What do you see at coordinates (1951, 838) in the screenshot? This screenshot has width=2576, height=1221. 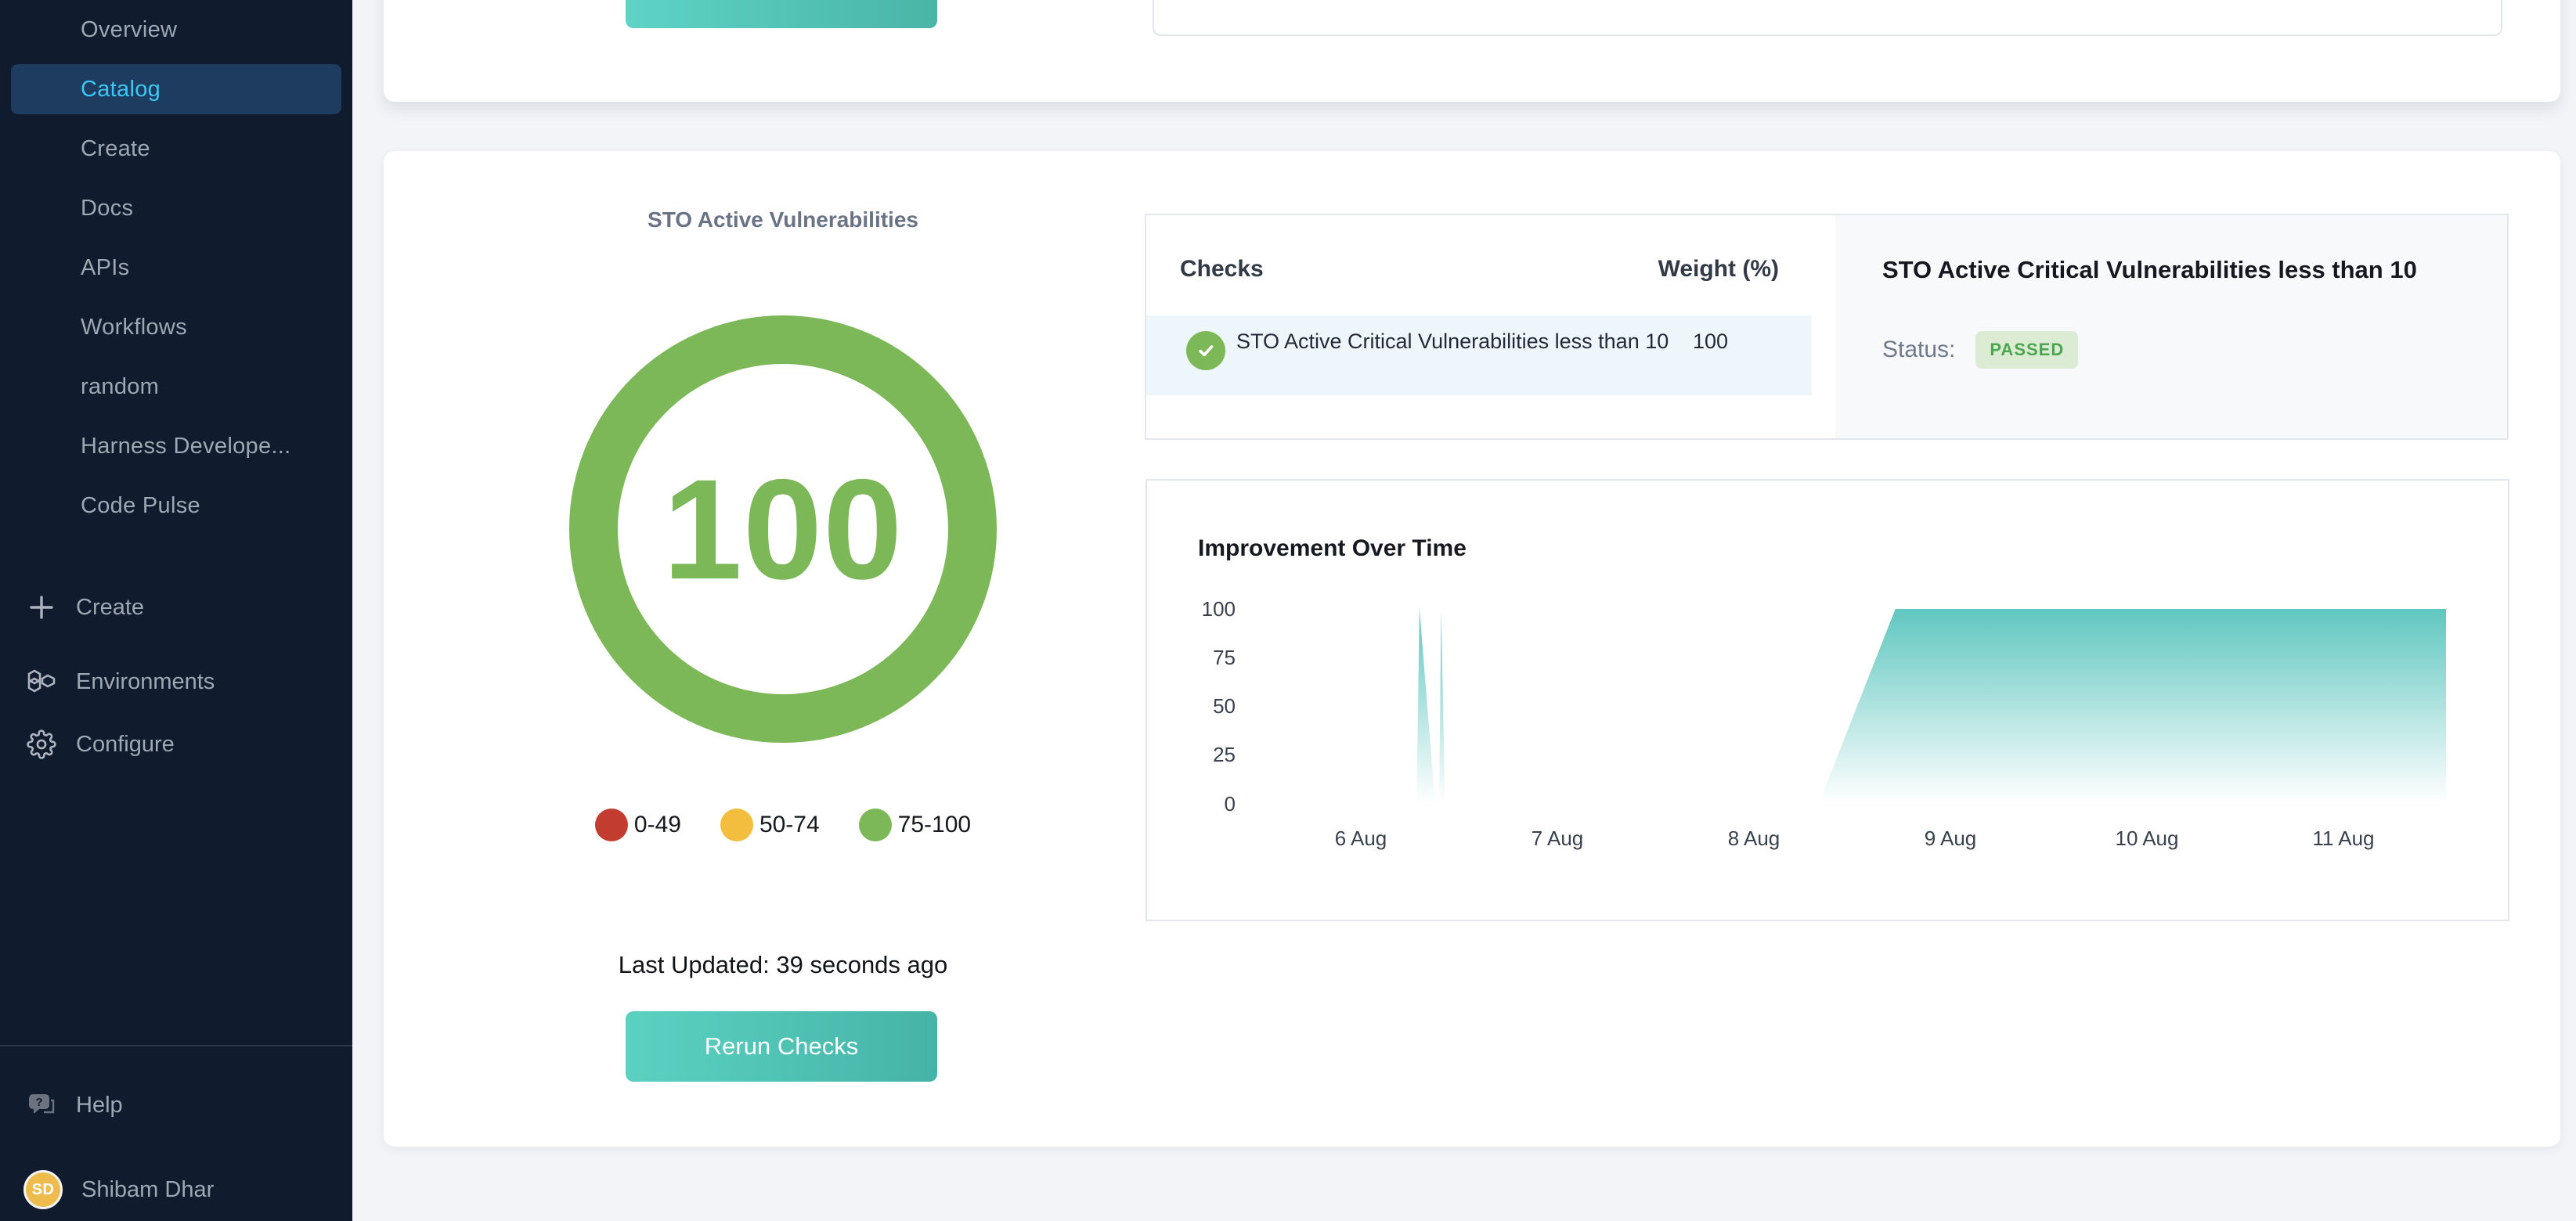 I see `x-axis-tick: 9 Aug` at bounding box center [1951, 838].